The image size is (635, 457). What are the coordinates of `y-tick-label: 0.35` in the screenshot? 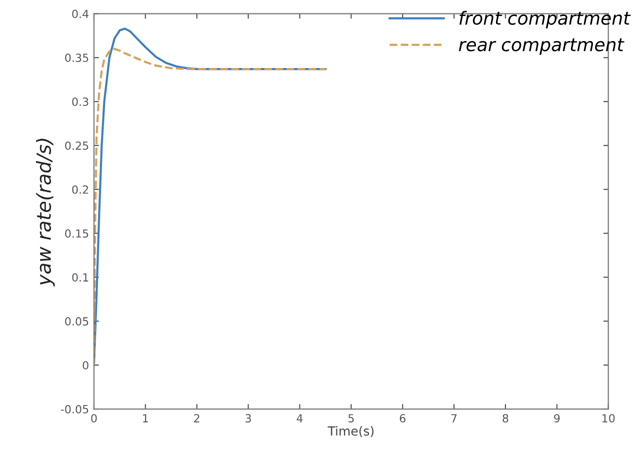 It's located at (76, 58).